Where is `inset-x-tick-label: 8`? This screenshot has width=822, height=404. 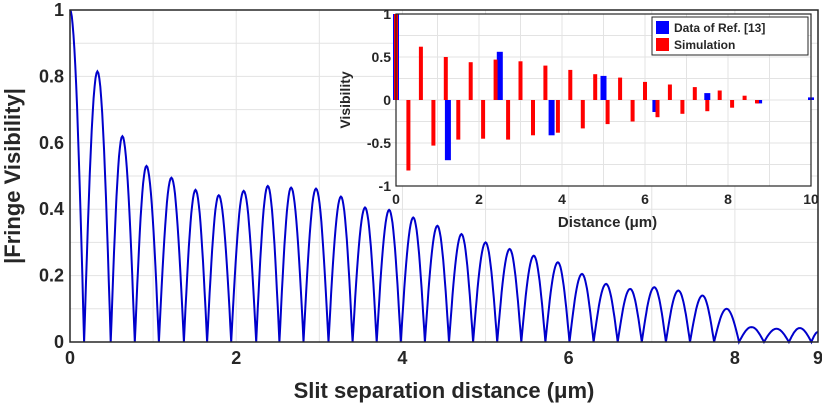 inset-x-tick-label: 8 is located at coordinates (728, 199).